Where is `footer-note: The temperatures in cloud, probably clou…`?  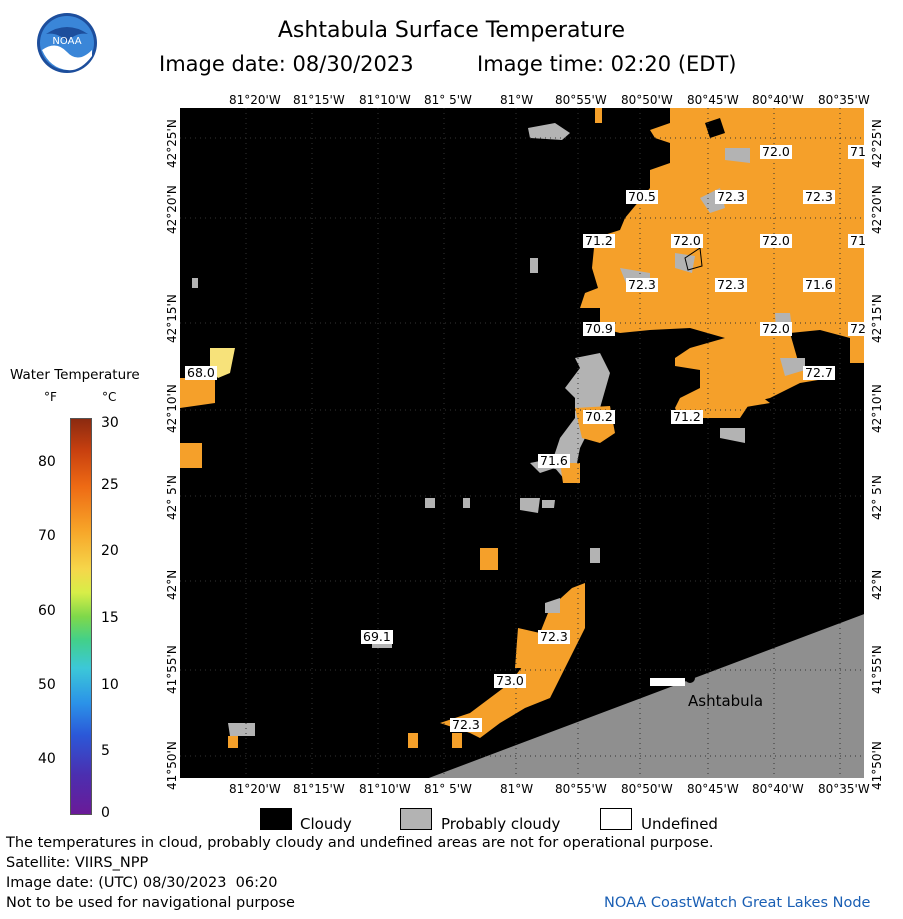
footer-note: The temperatures in cloud, probably clou… is located at coordinates (360, 843).